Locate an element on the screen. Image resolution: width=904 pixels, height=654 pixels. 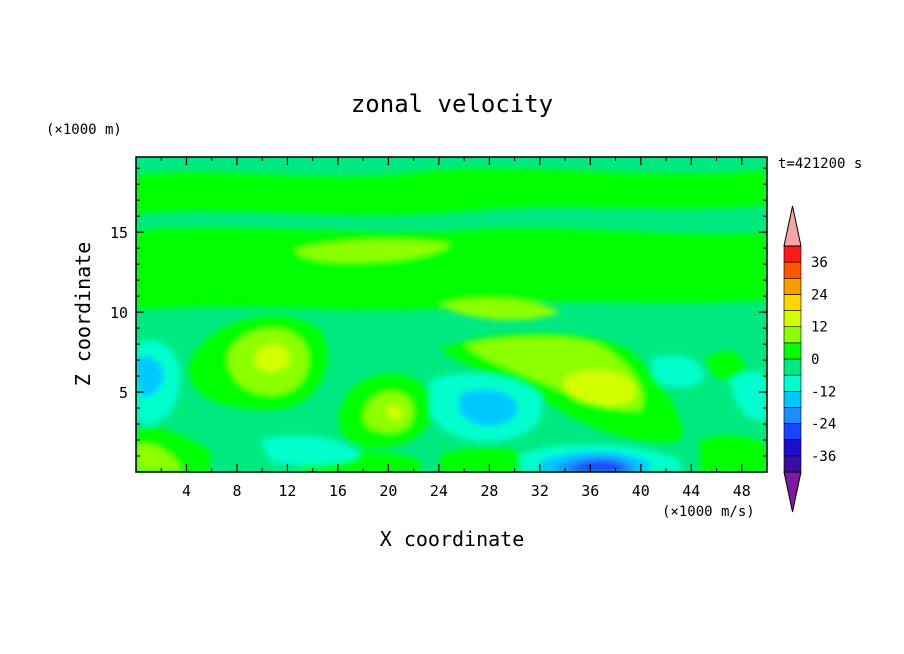
x-tick-label: 40 is located at coordinates (641, 491).